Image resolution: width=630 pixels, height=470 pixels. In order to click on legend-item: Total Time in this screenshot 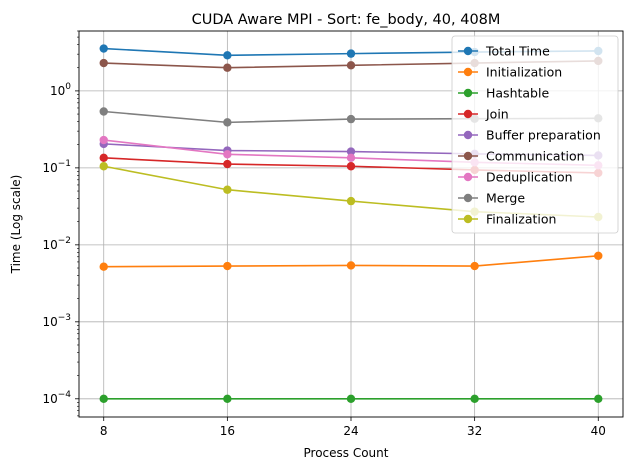, I will do `click(504, 51)`.